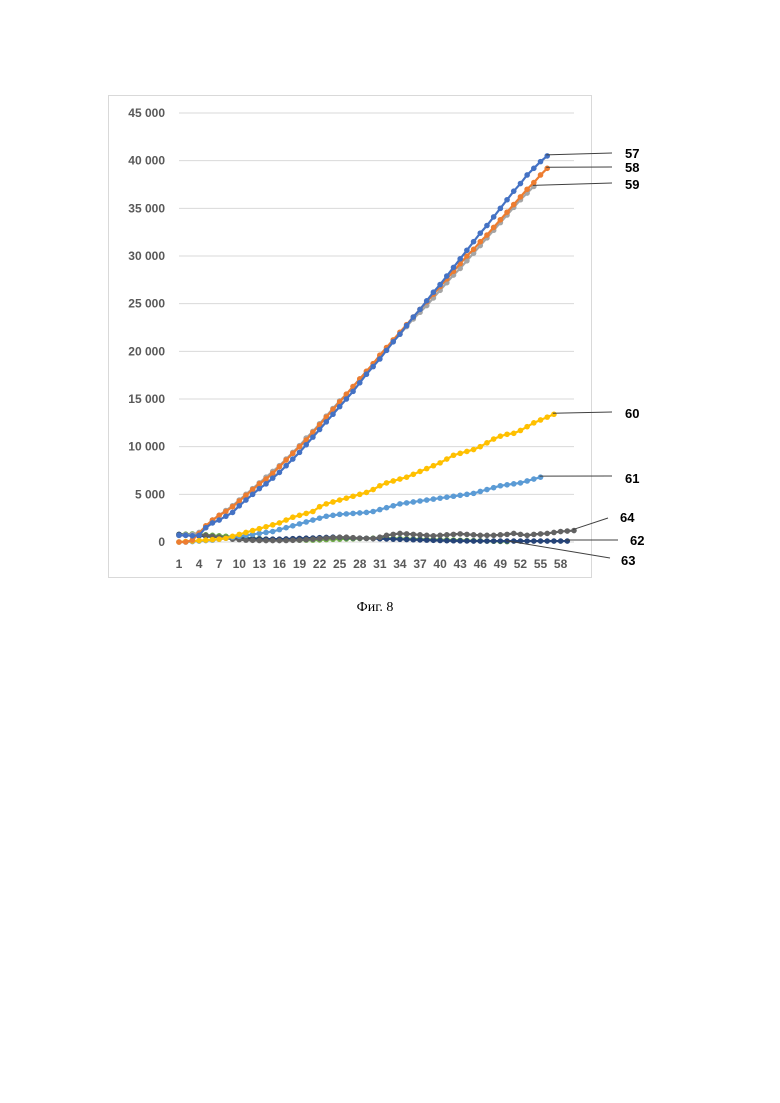  What do you see at coordinates (146, 161) in the screenshot?
I see `y-tick-label: 40 000` at bounding box center [146, 161].